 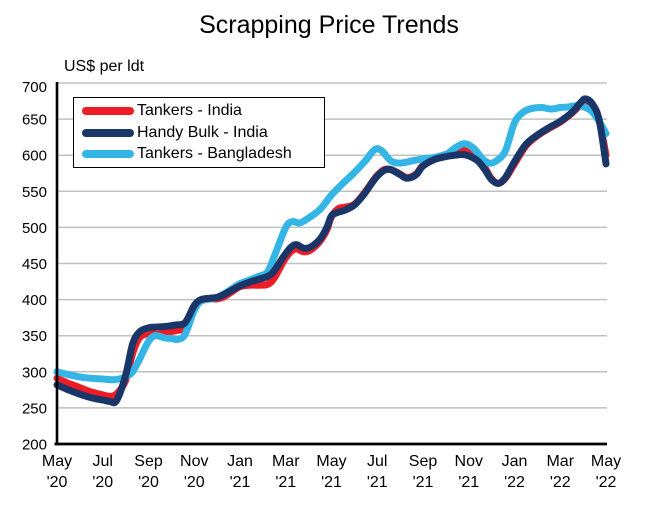 What do you see at coordinates (34, 445) in the screenshot?
I see `y-tick-label-200: 200` at bounding box center [34, 445].